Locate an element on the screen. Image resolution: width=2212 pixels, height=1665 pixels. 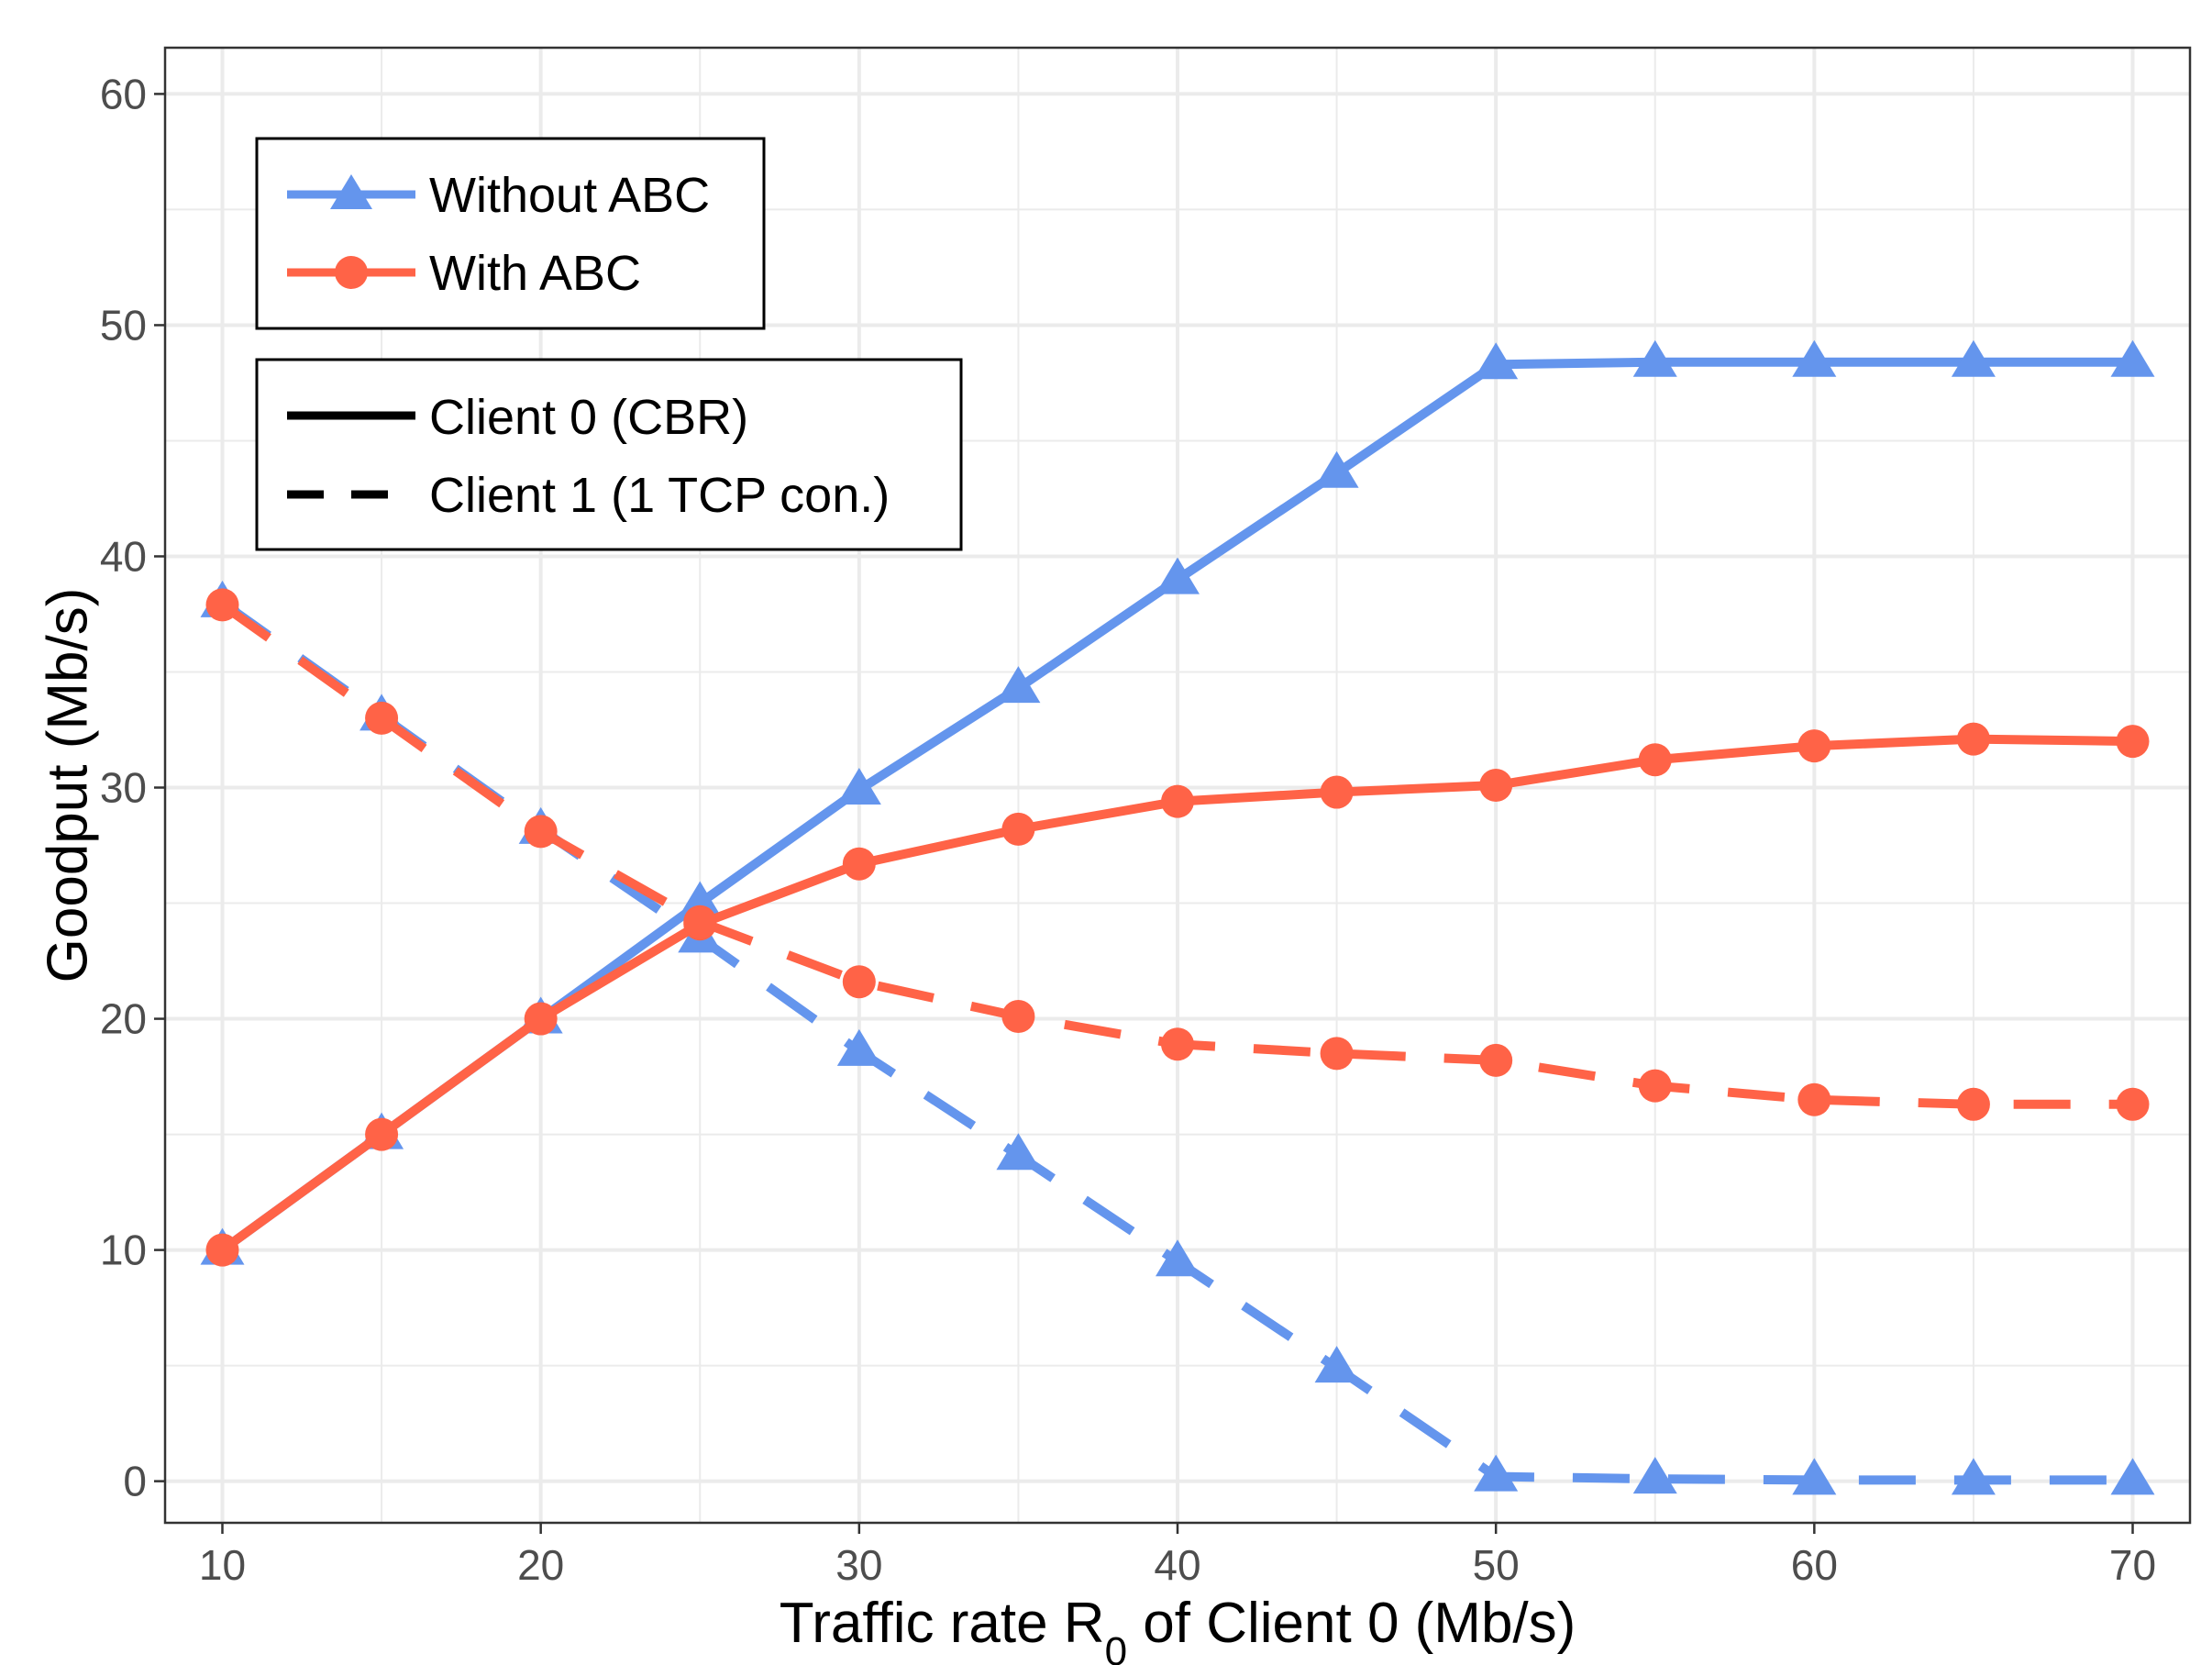
x-tick-label: 70 is located at coordinates (2133, 1565).